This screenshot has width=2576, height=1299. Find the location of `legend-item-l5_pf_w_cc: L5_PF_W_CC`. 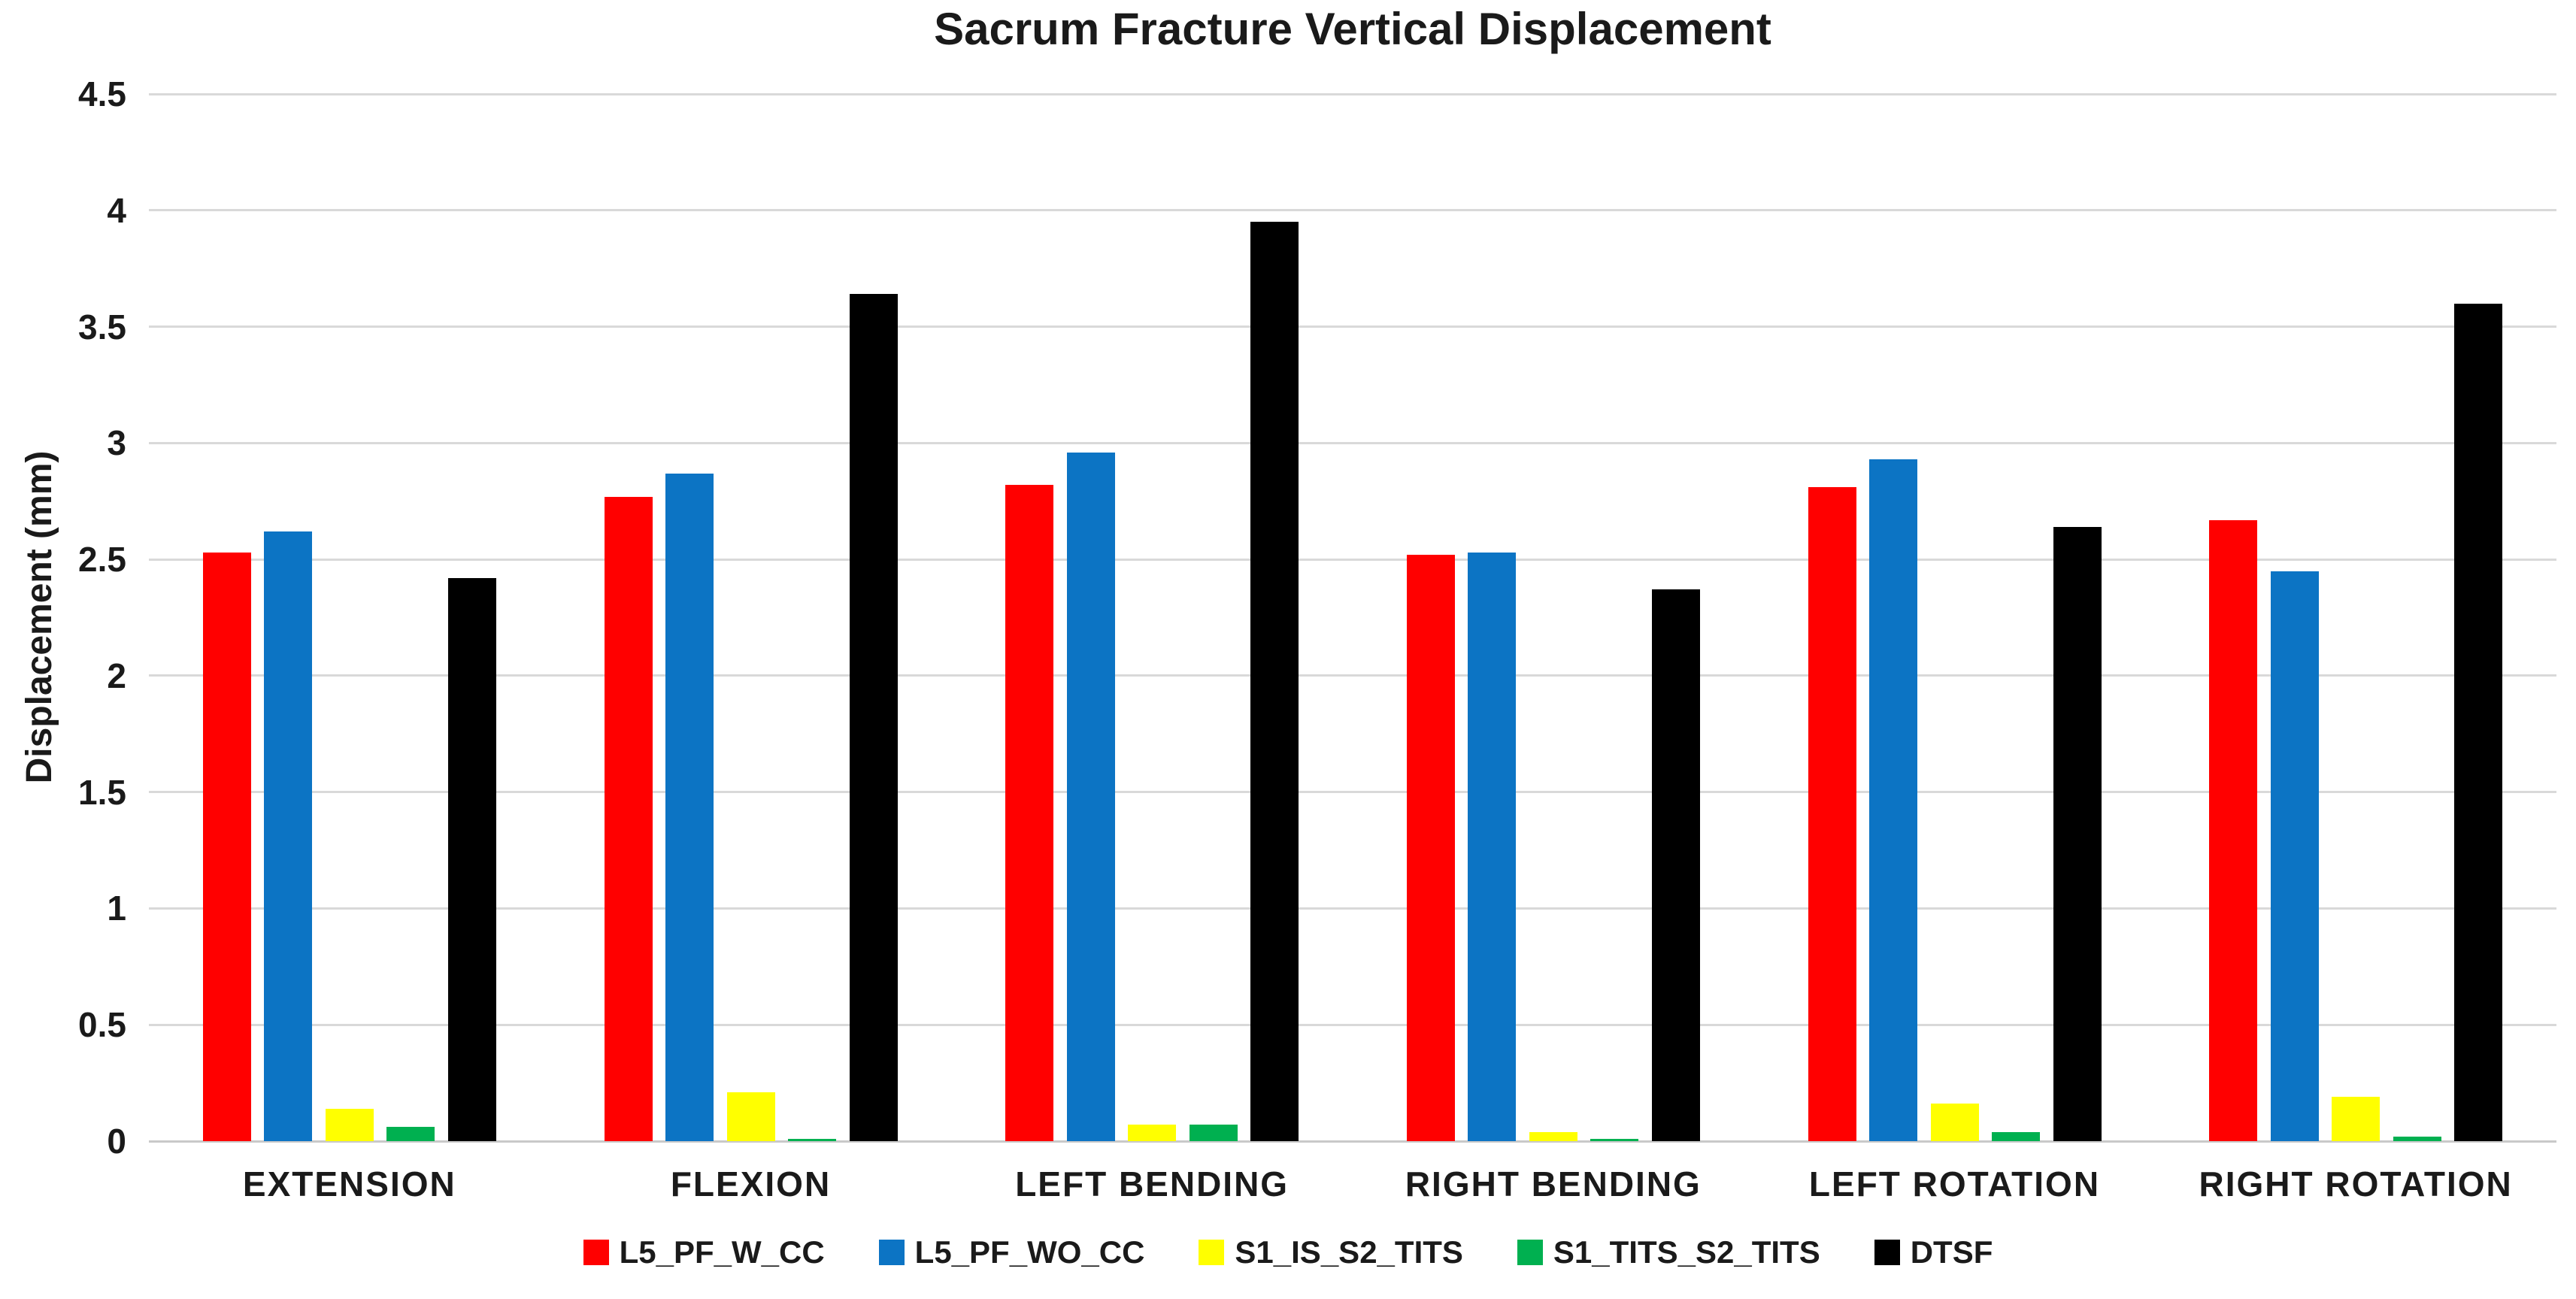

legend-item-l5_pf_w_cc: L5_PF_W_CC is located at coordinates (704, 1252).